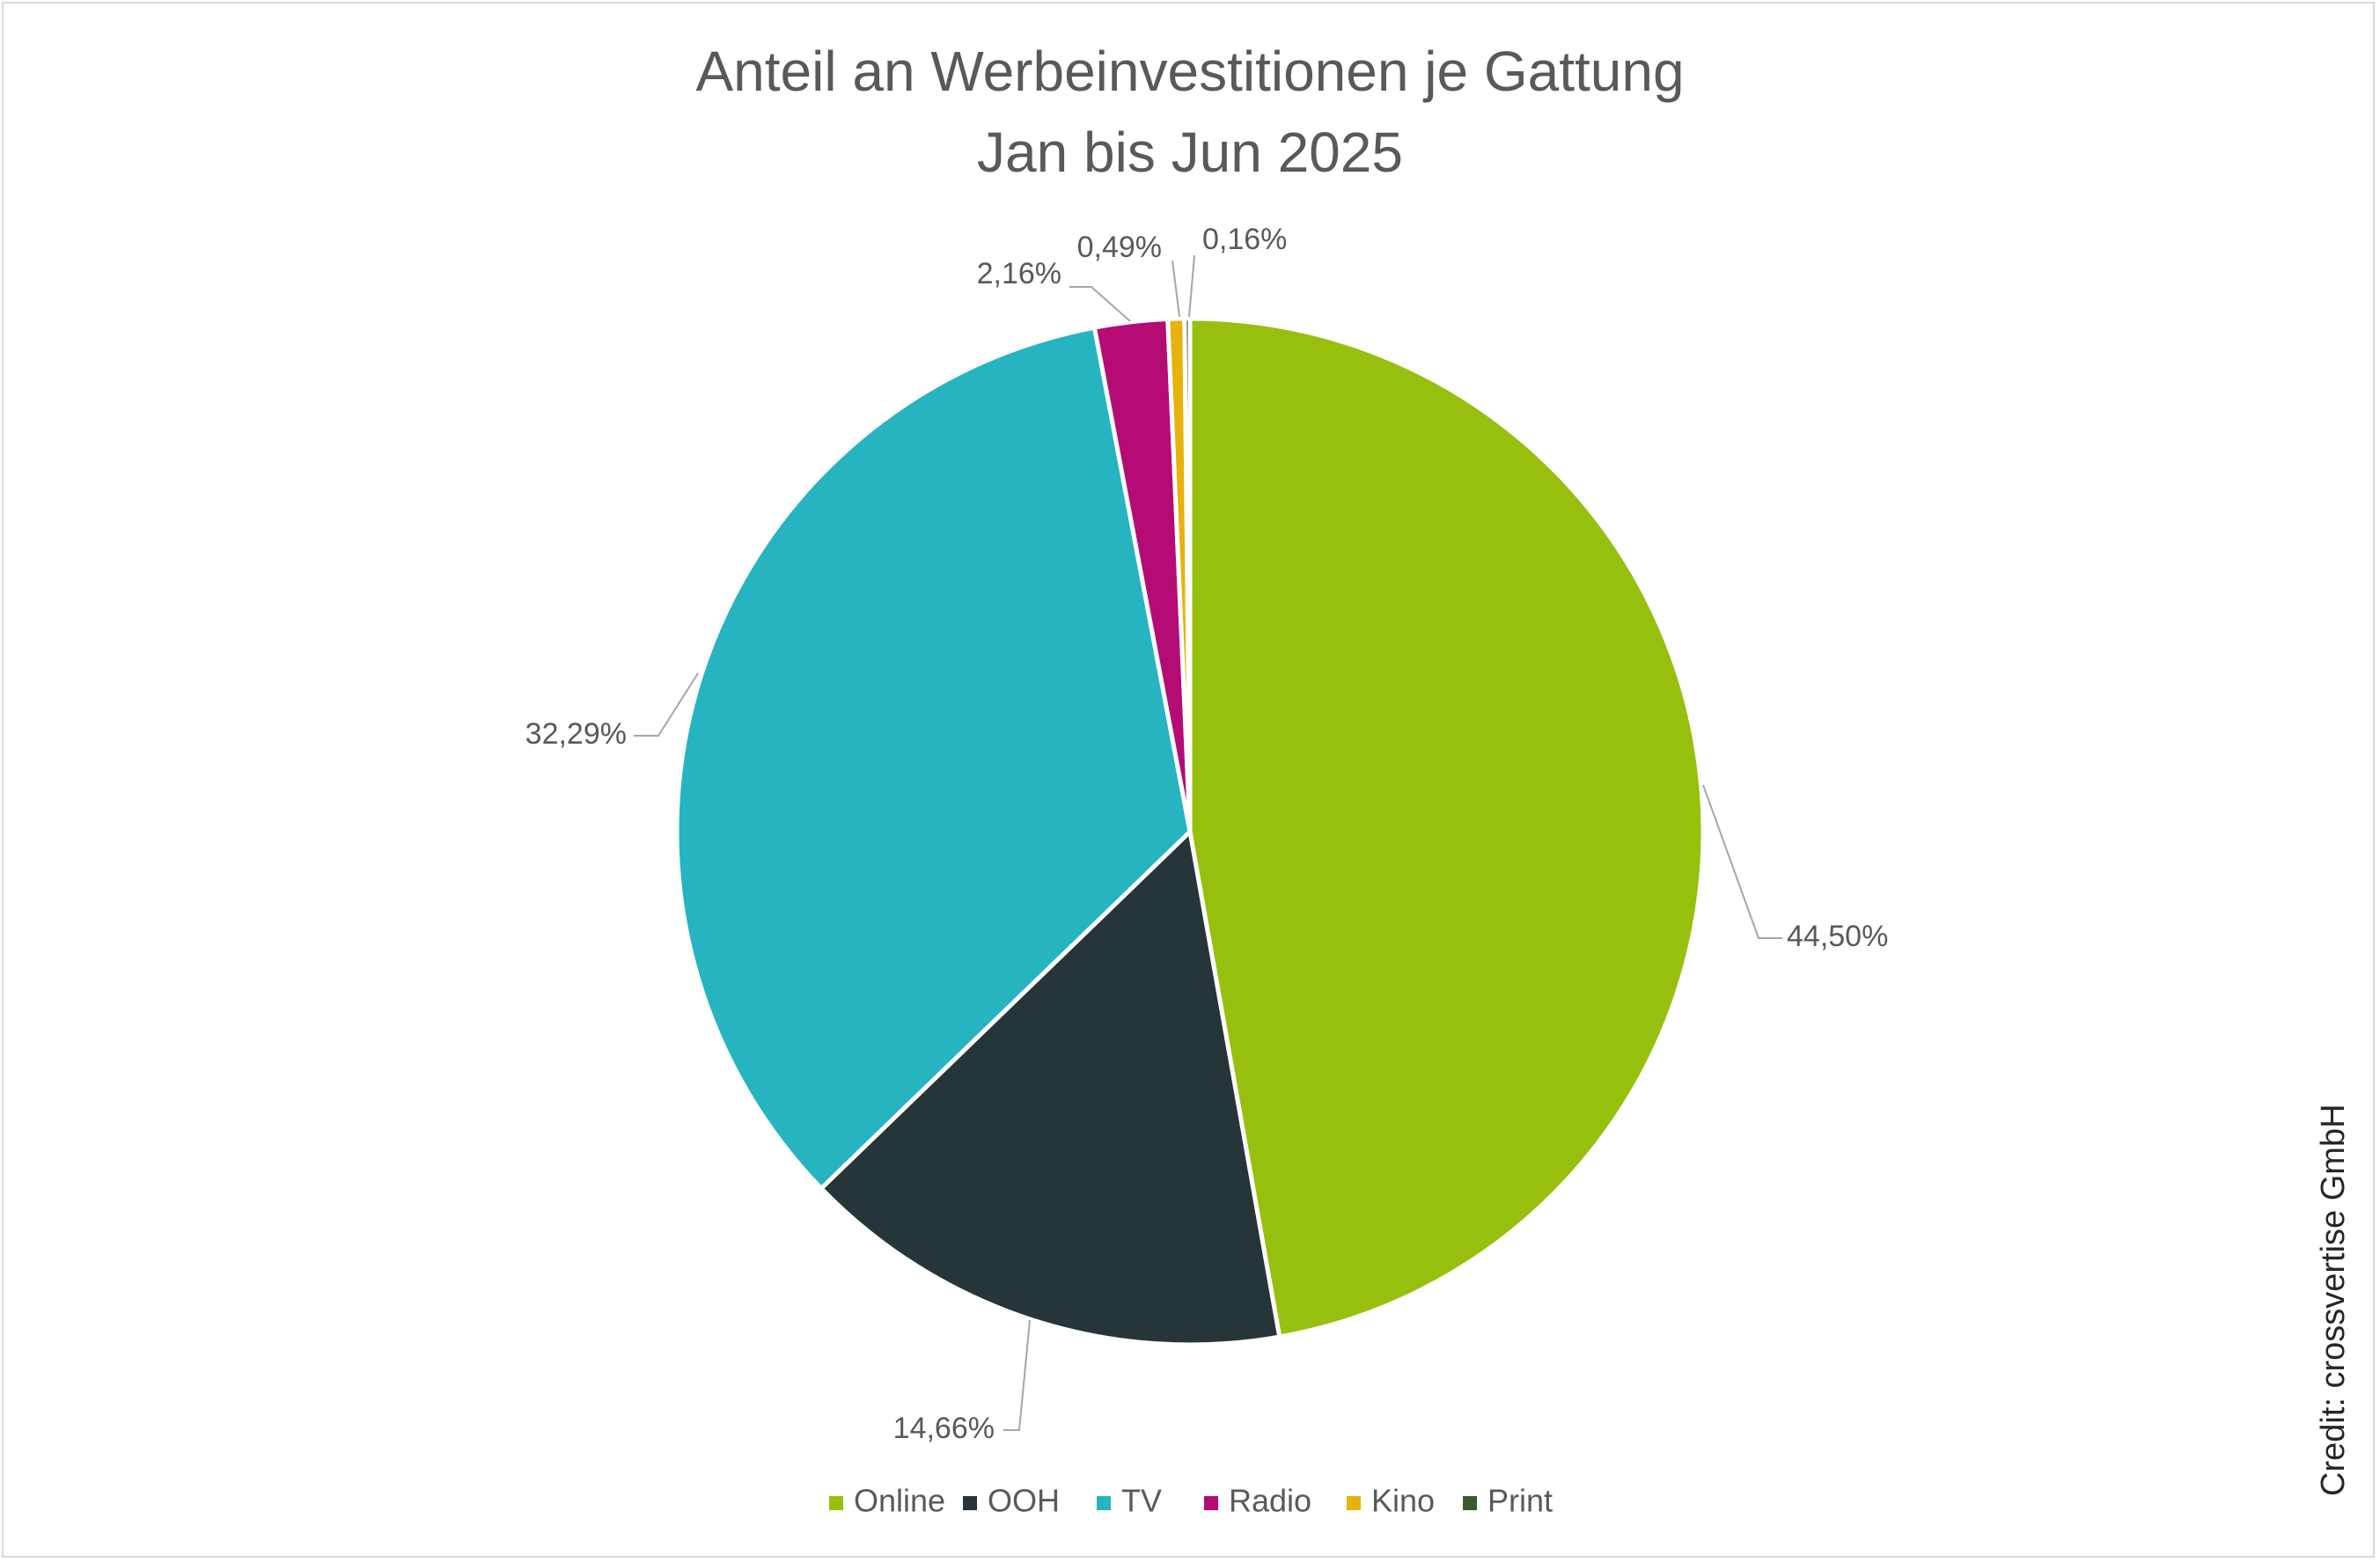  Describe the element at coordinates (944, 1428) in the screenshot. I see `data-label-ooh: 14,66%` at that location.